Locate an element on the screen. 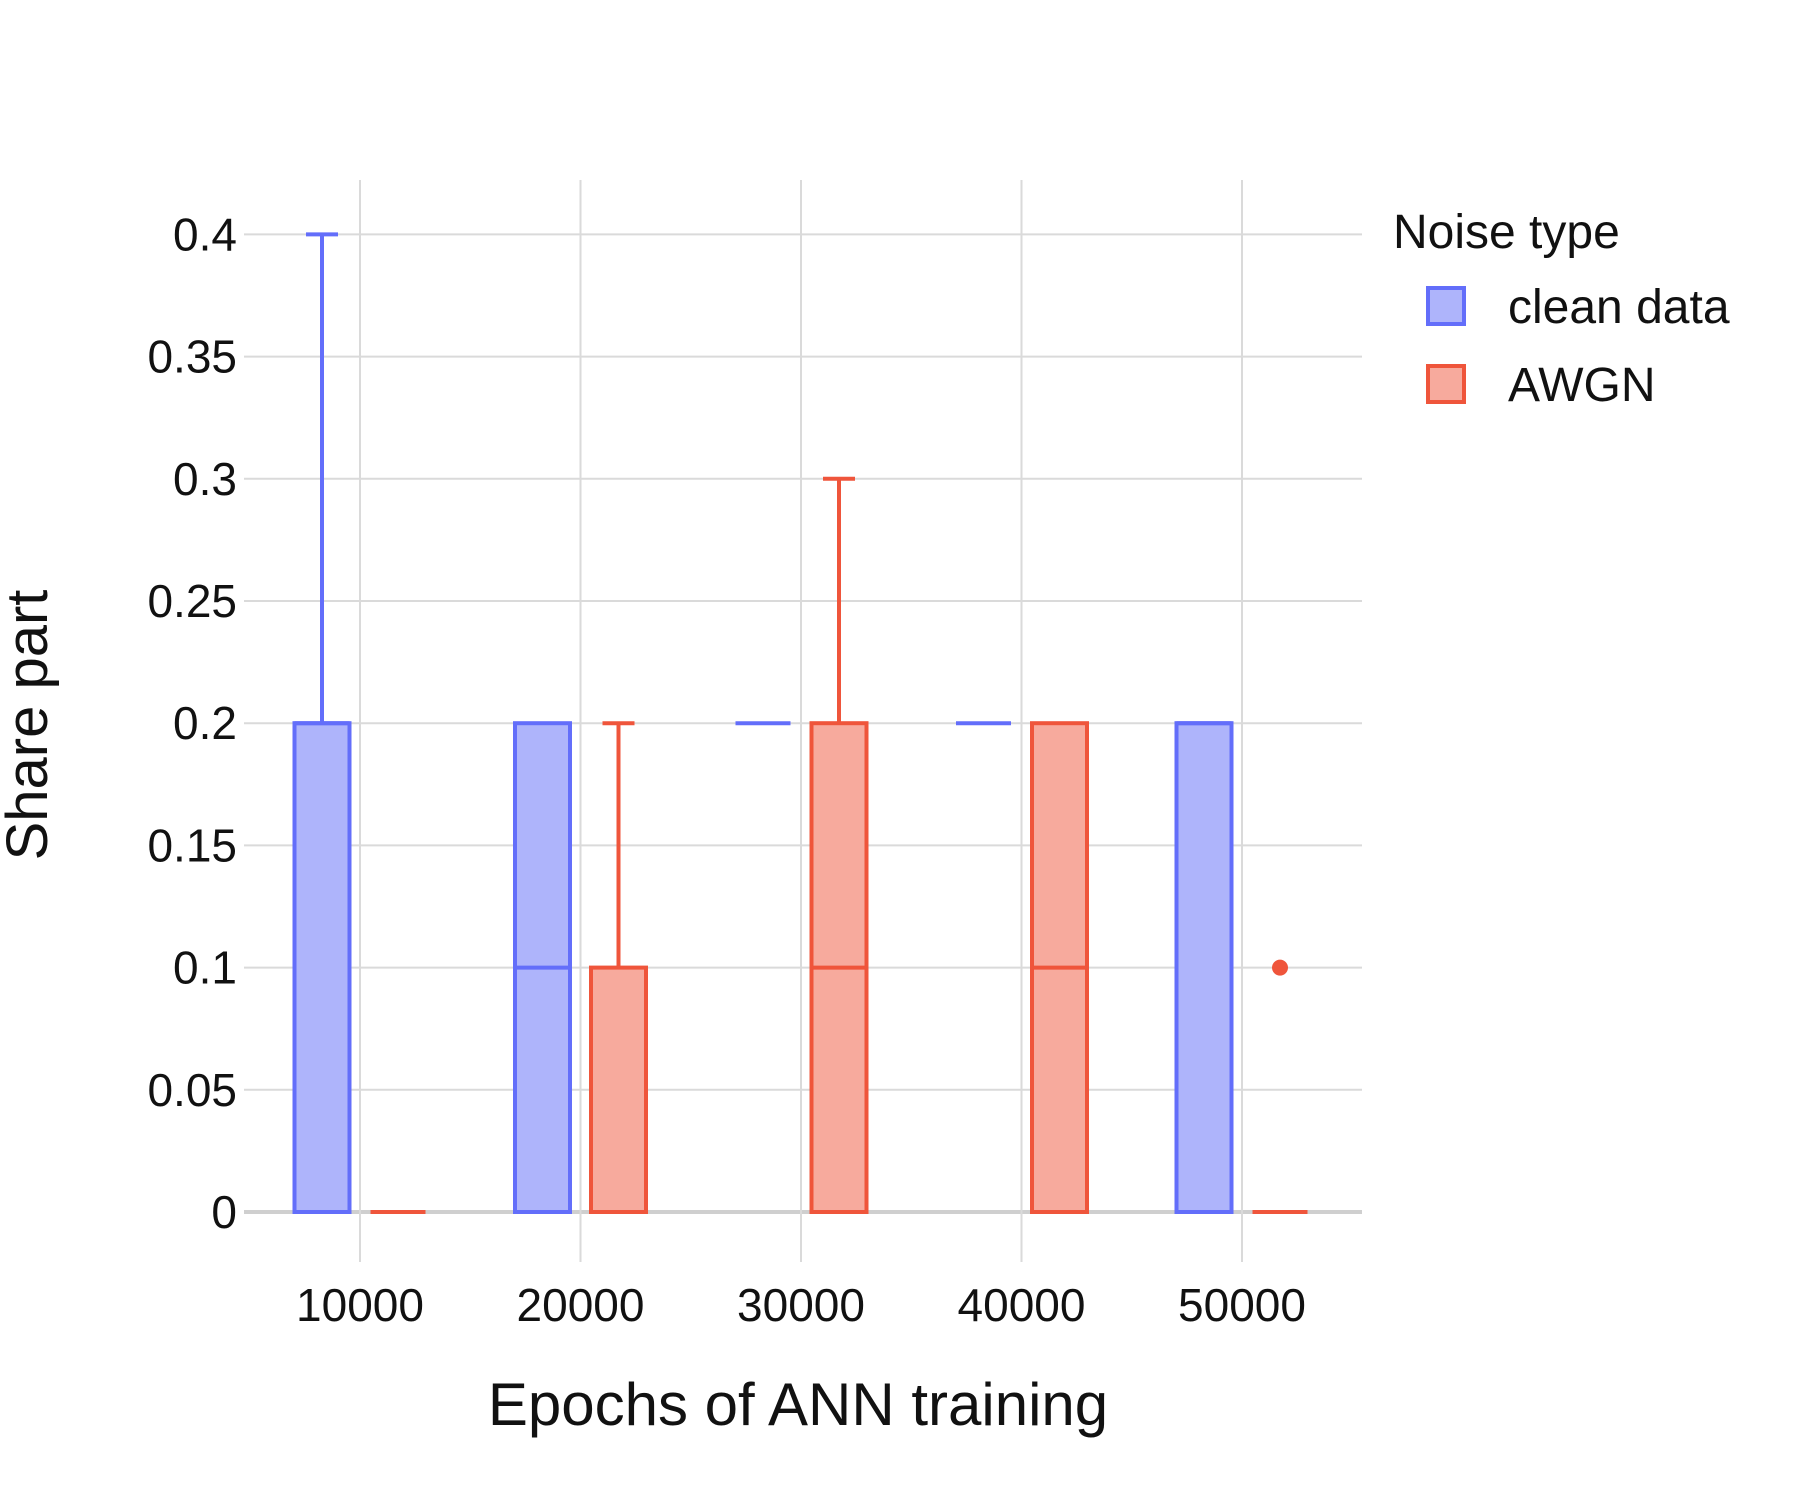 This screenshot has width=1800, height=1505. y-tick-label: 0.3 is located at coordinates (205, 479).